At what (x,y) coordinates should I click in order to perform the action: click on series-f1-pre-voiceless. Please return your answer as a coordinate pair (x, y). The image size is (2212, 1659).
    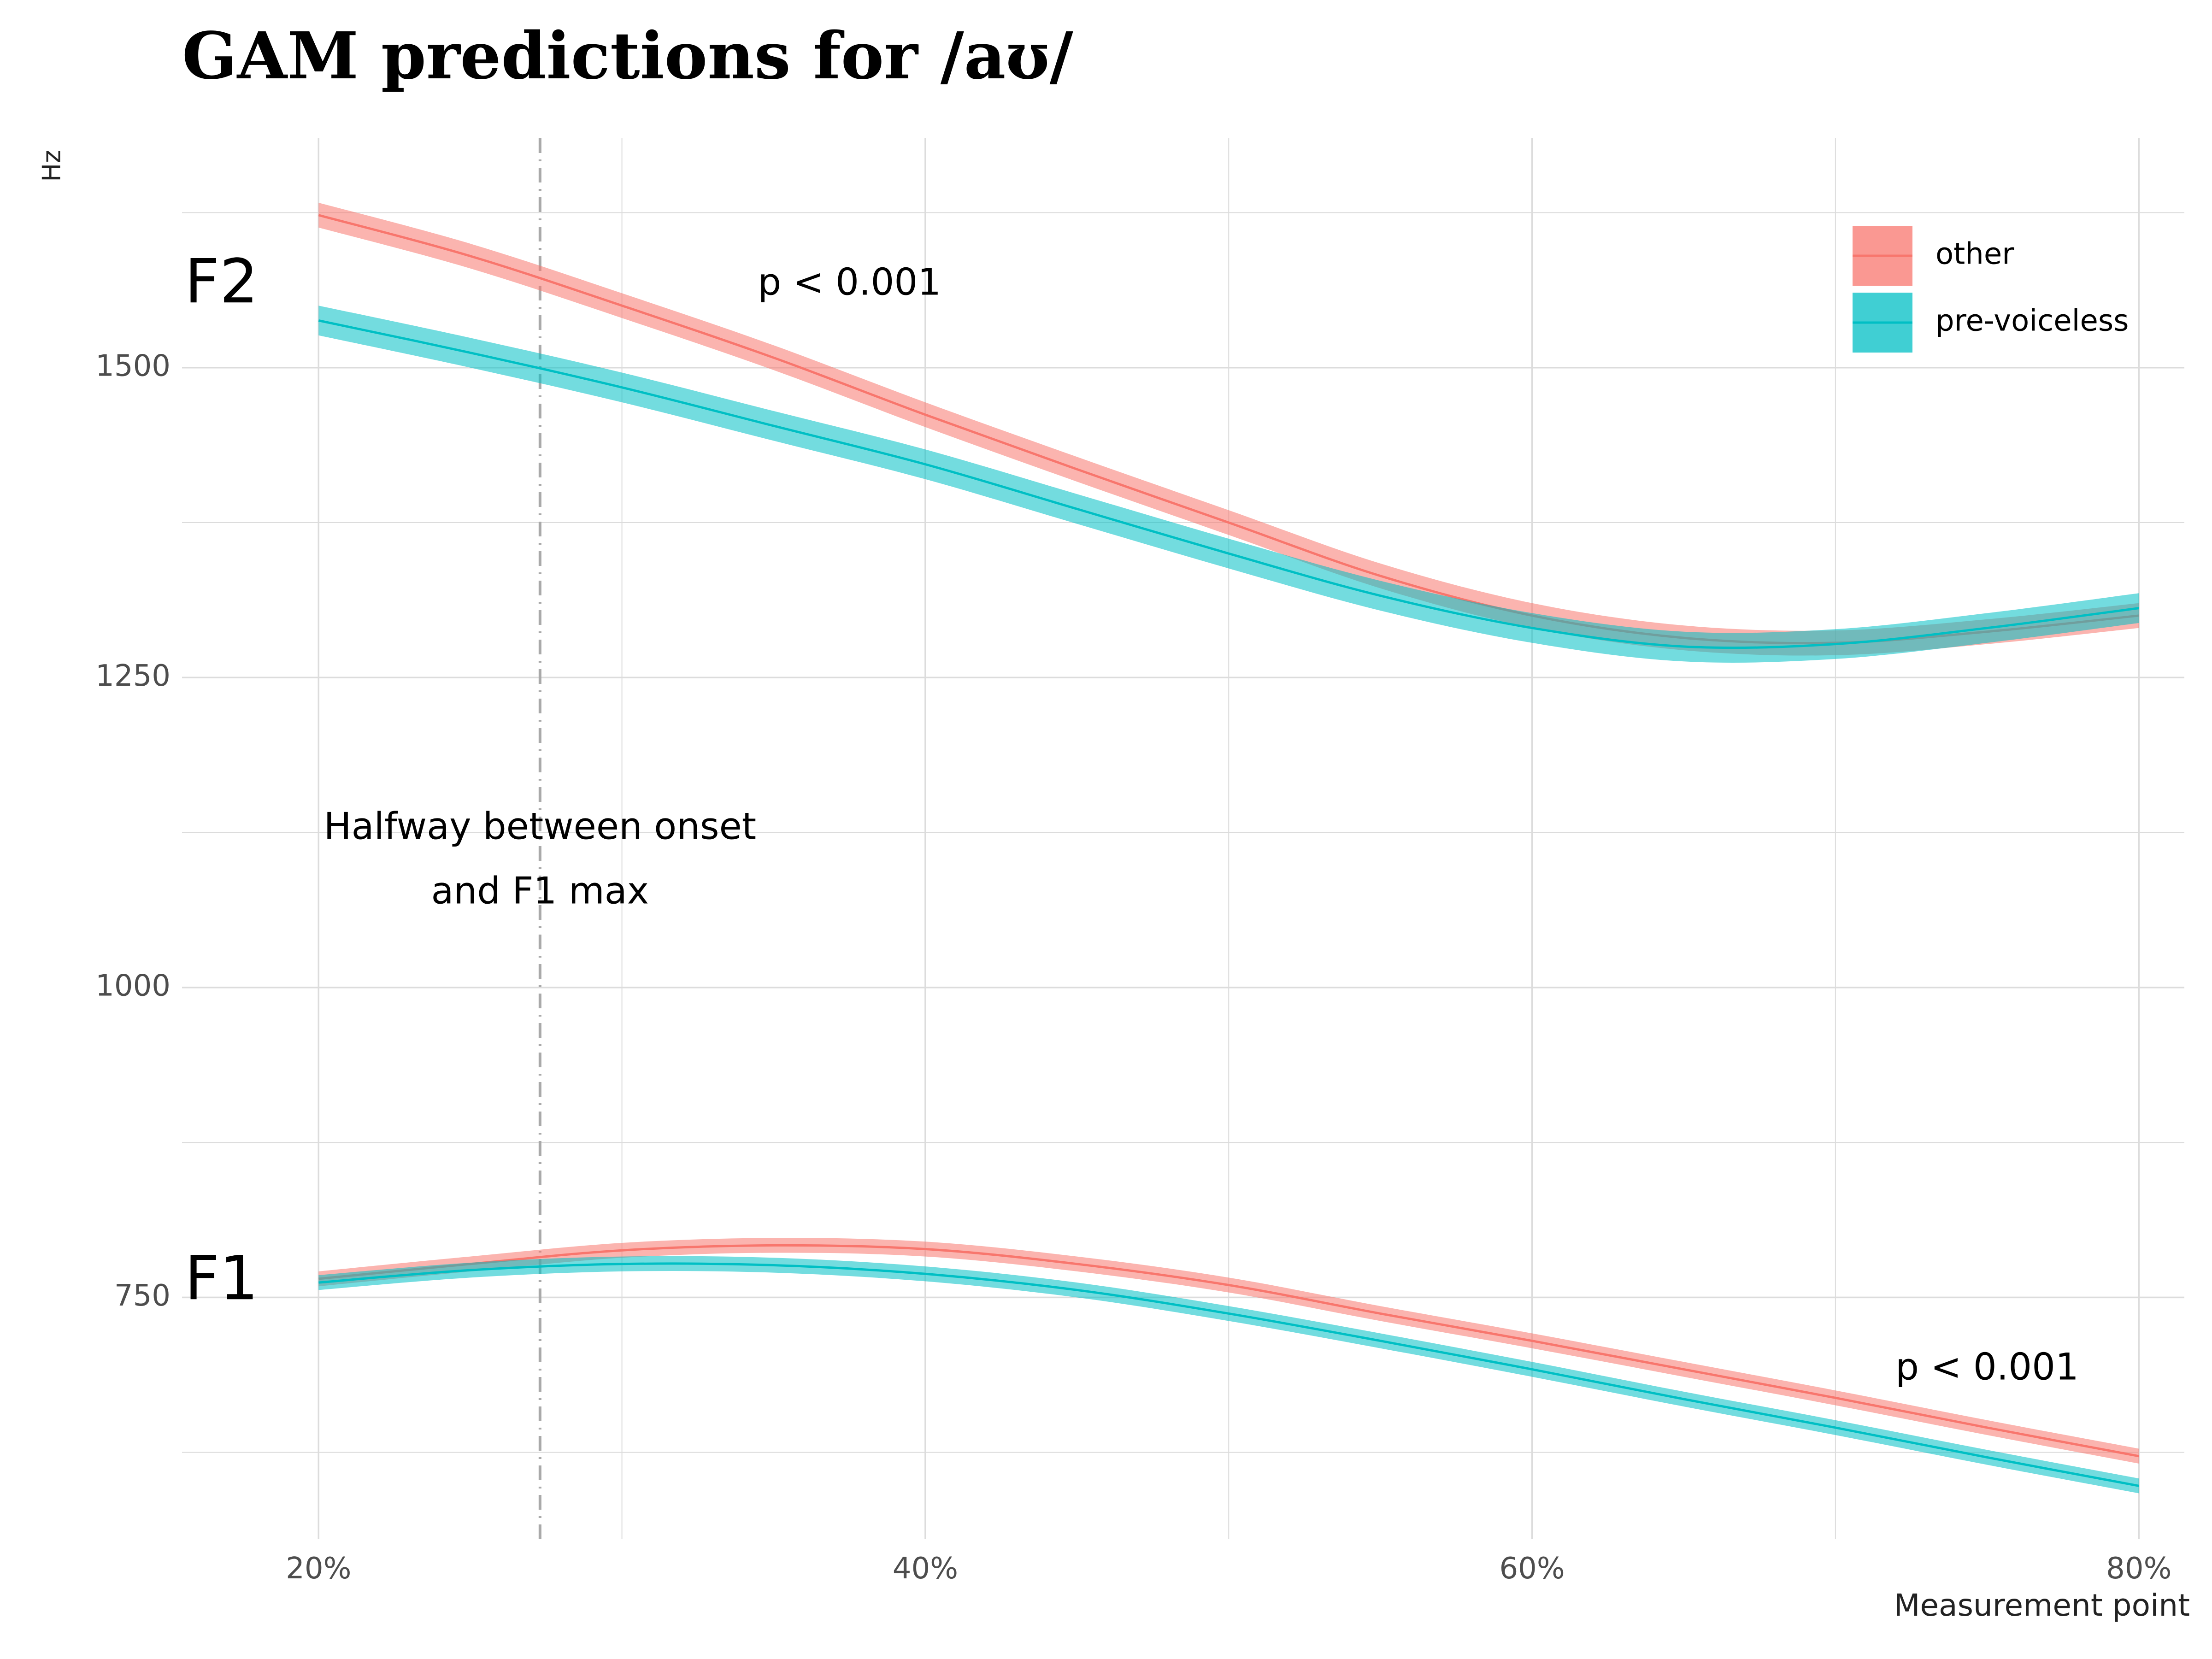
    Looking at the image, I should click on (1228, 1375).